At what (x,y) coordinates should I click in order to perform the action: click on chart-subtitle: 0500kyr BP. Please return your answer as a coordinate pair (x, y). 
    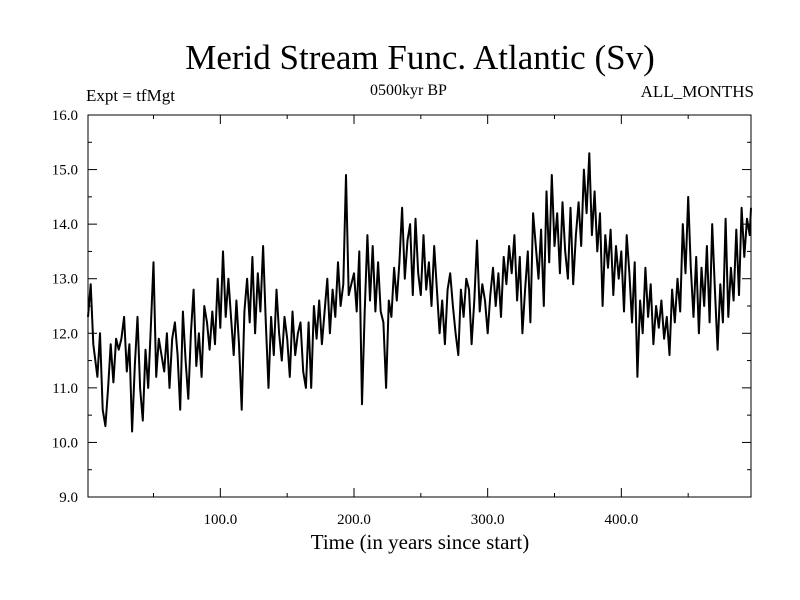
    Looking at the image, I should click on (408, 90).